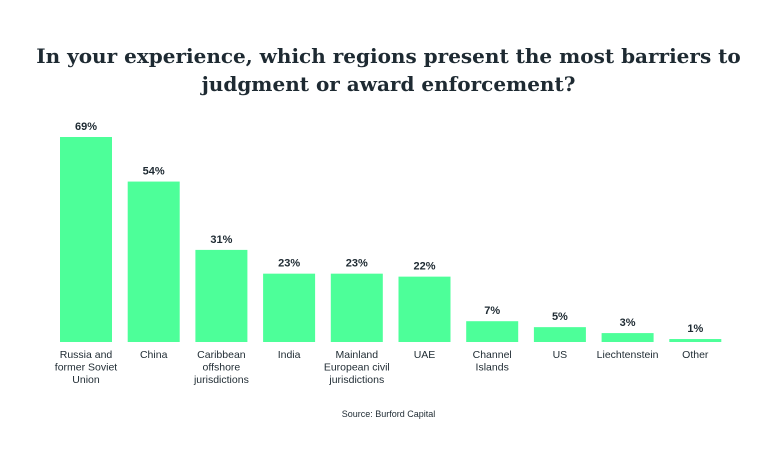 This screenshot has width=777, height=454. What do you see at coordinates (388, 84) in the screenshot?
I see `chart-title-line-2: judgment or award enforcement?` at bounding box center [388, 84].